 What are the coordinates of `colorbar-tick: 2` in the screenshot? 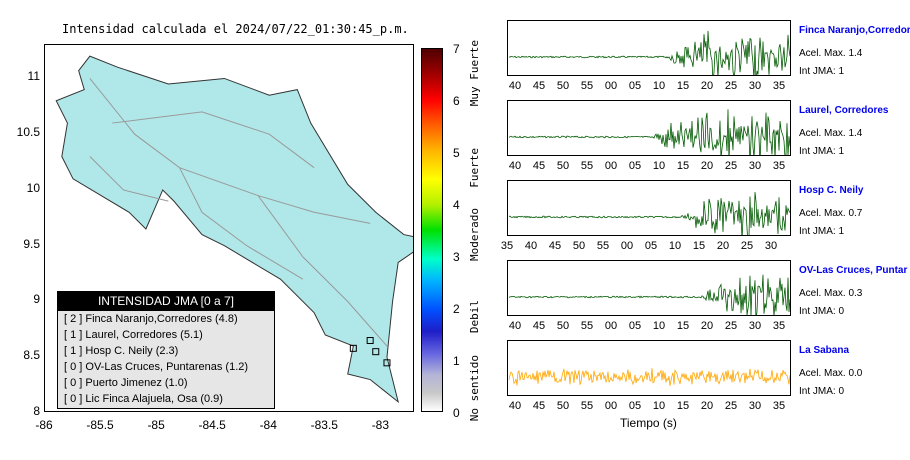 It's located at (456, 309).